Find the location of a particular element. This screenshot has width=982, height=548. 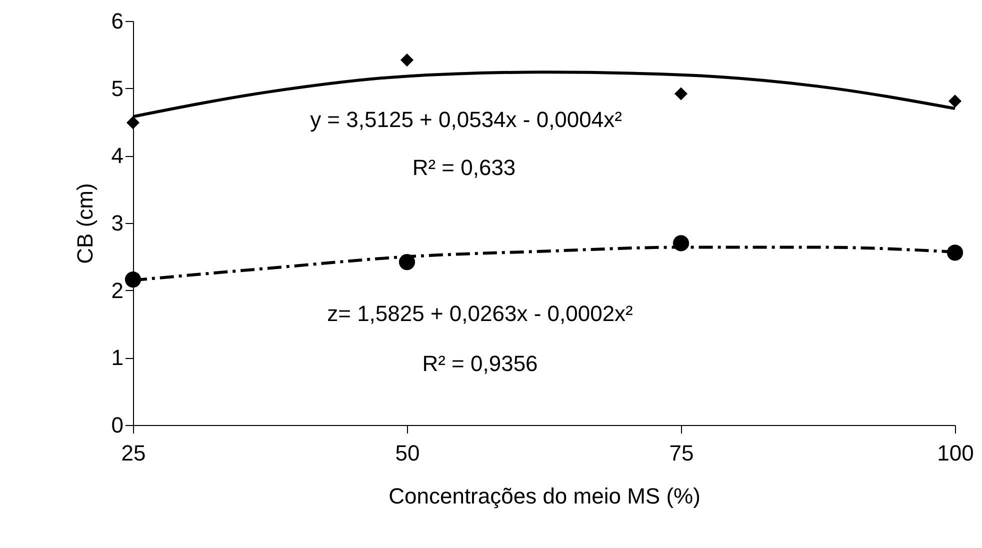

y-tick-label: 1 is located at coordinates (117, 357).